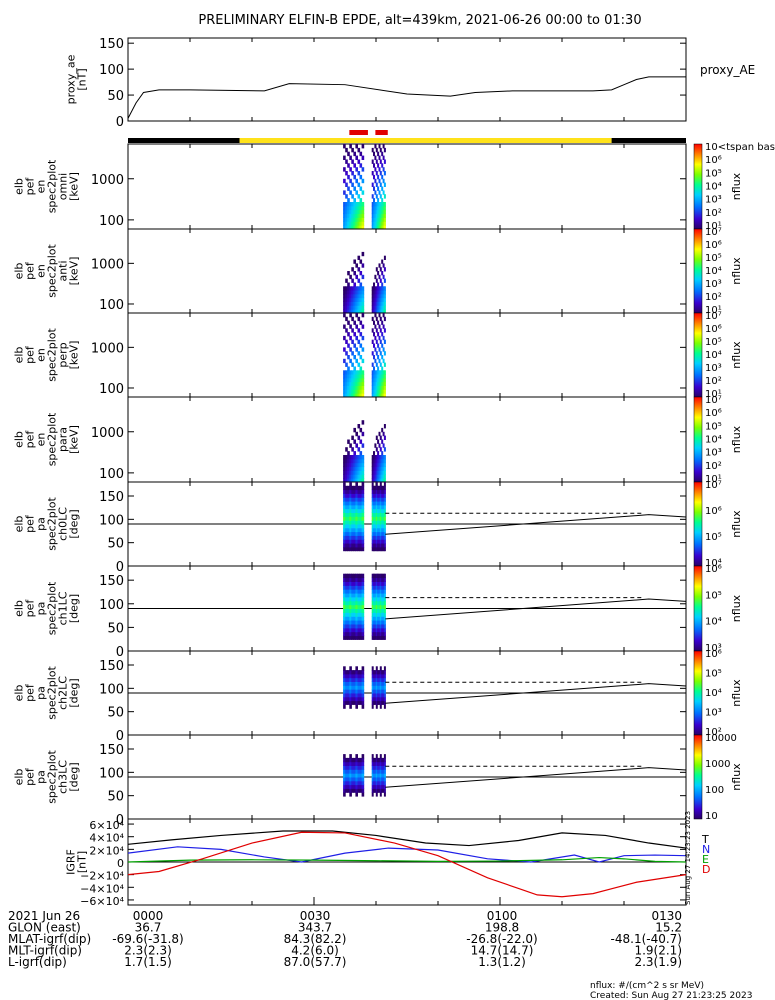 The width and height of the screenshot is (775, 1000). I want to click on y-axis-label-line: [nT], so click(82, 862).